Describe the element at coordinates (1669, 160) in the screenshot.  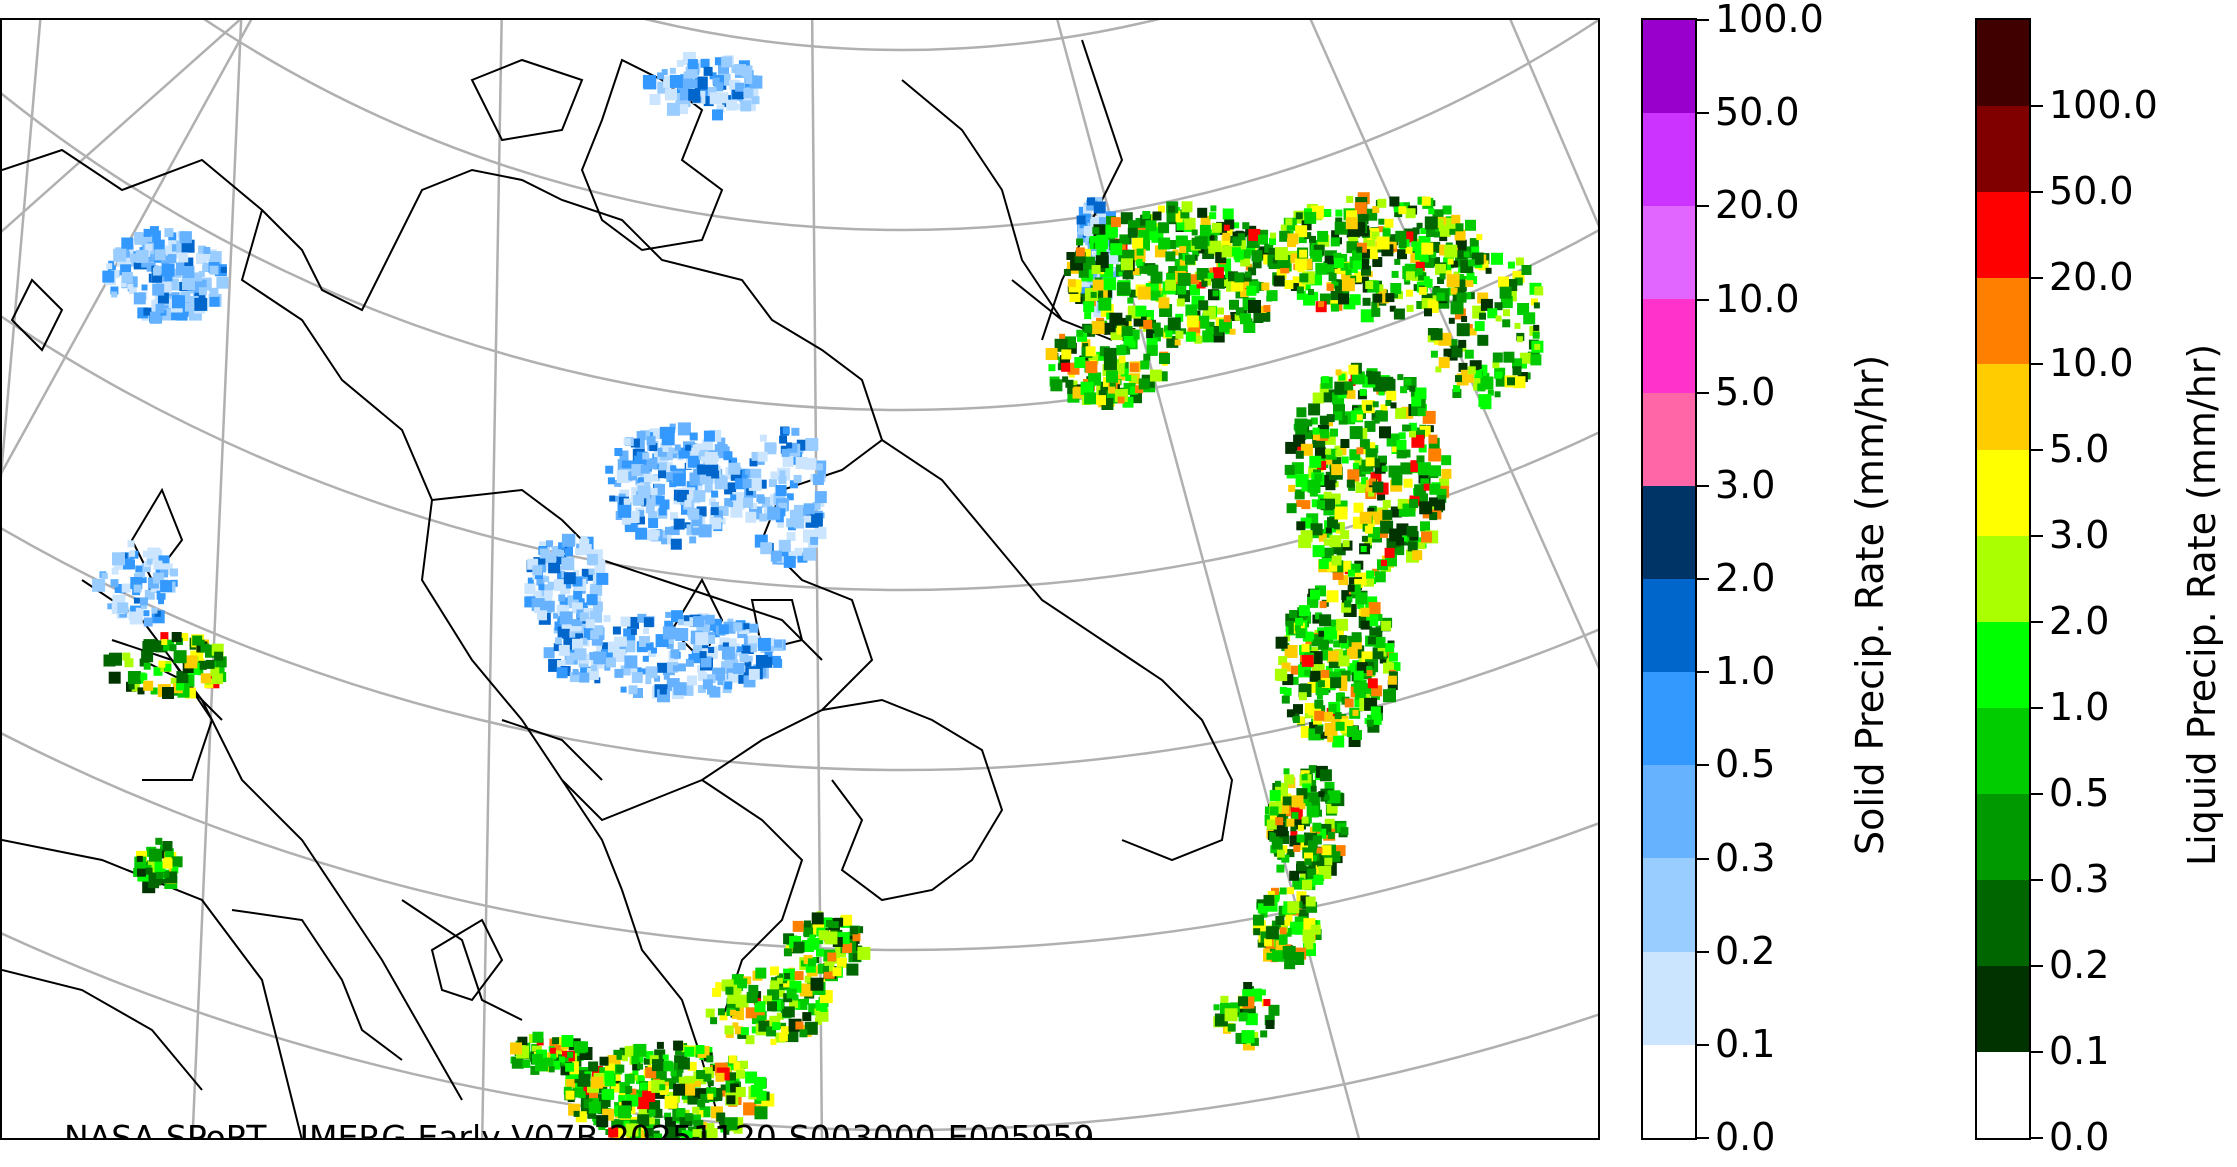
I see `colorbar-segment` at that location.